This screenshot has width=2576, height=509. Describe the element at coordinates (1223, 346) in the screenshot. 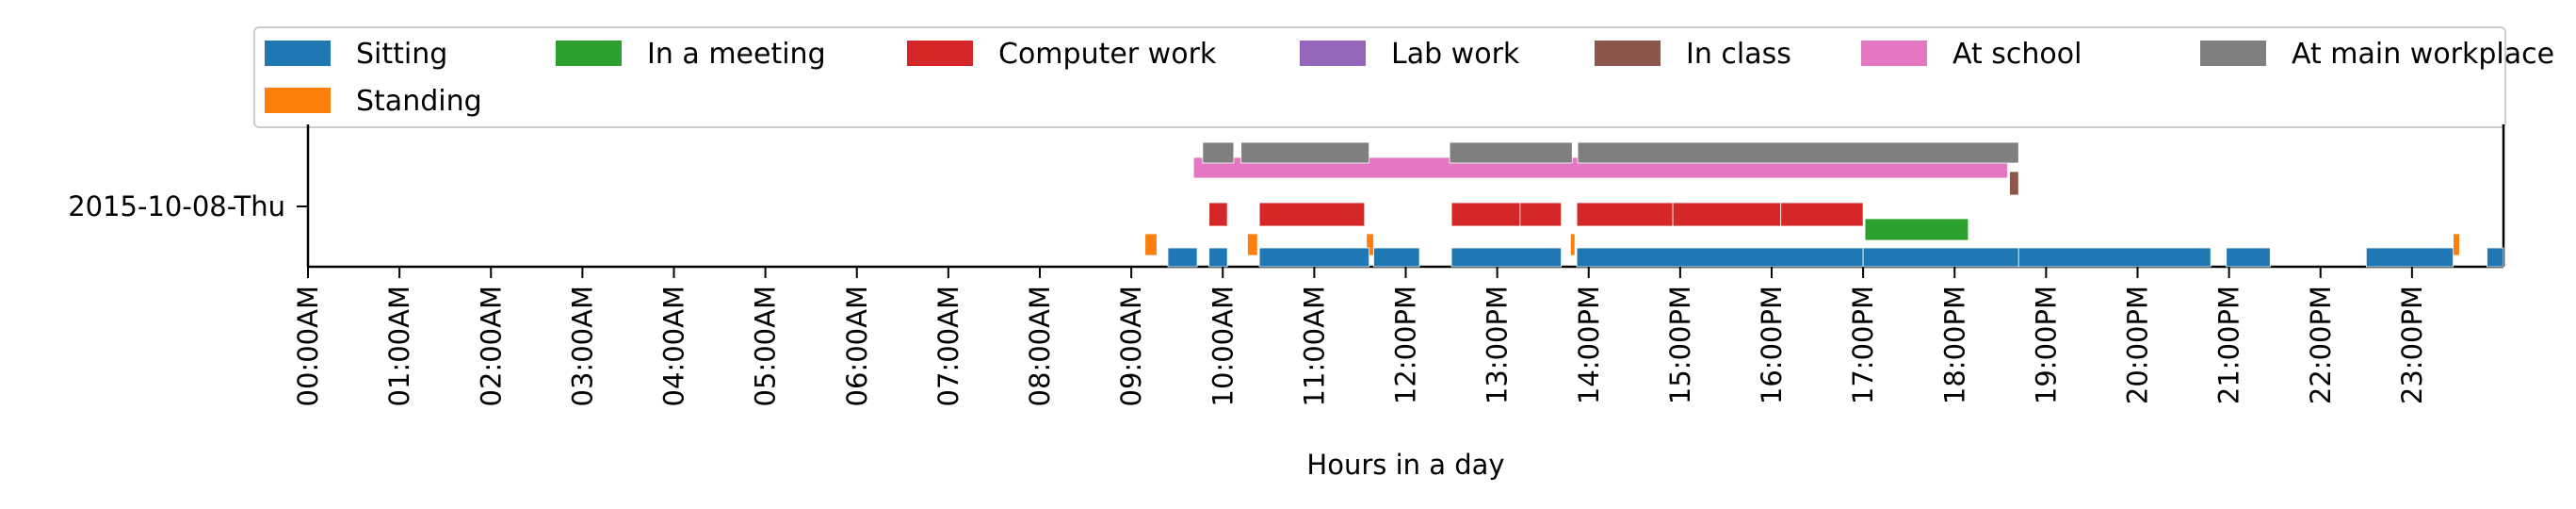

I see `x-tick-label: 10:00AM` at that location.